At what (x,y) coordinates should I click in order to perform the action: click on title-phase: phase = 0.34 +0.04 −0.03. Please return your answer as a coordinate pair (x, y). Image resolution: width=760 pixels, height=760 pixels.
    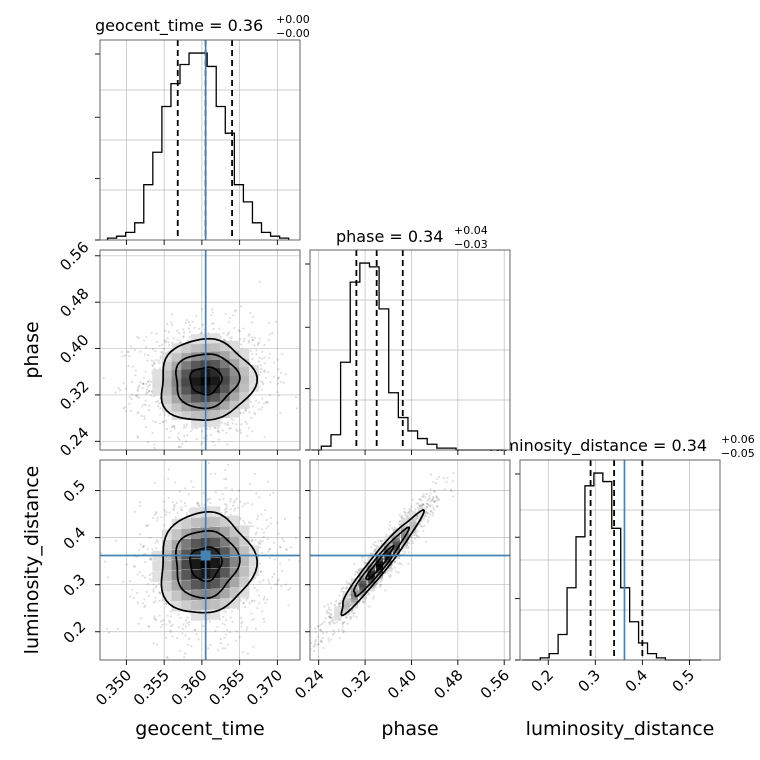
    Looking at the image, I should click on (412, 237).